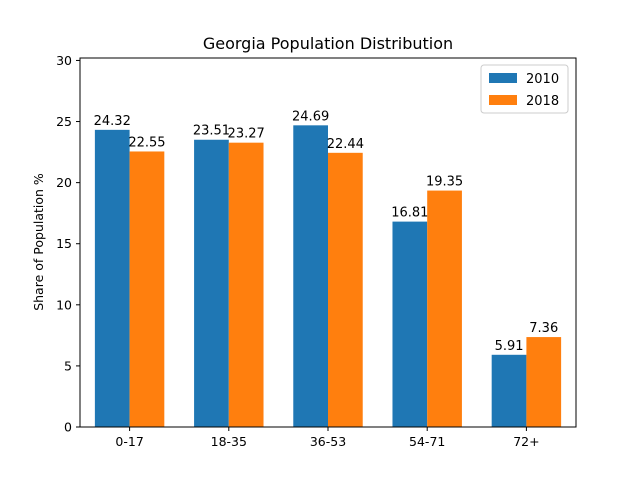  I want to click on chart-title: Georgia Population Distribution, so click(328, 43).